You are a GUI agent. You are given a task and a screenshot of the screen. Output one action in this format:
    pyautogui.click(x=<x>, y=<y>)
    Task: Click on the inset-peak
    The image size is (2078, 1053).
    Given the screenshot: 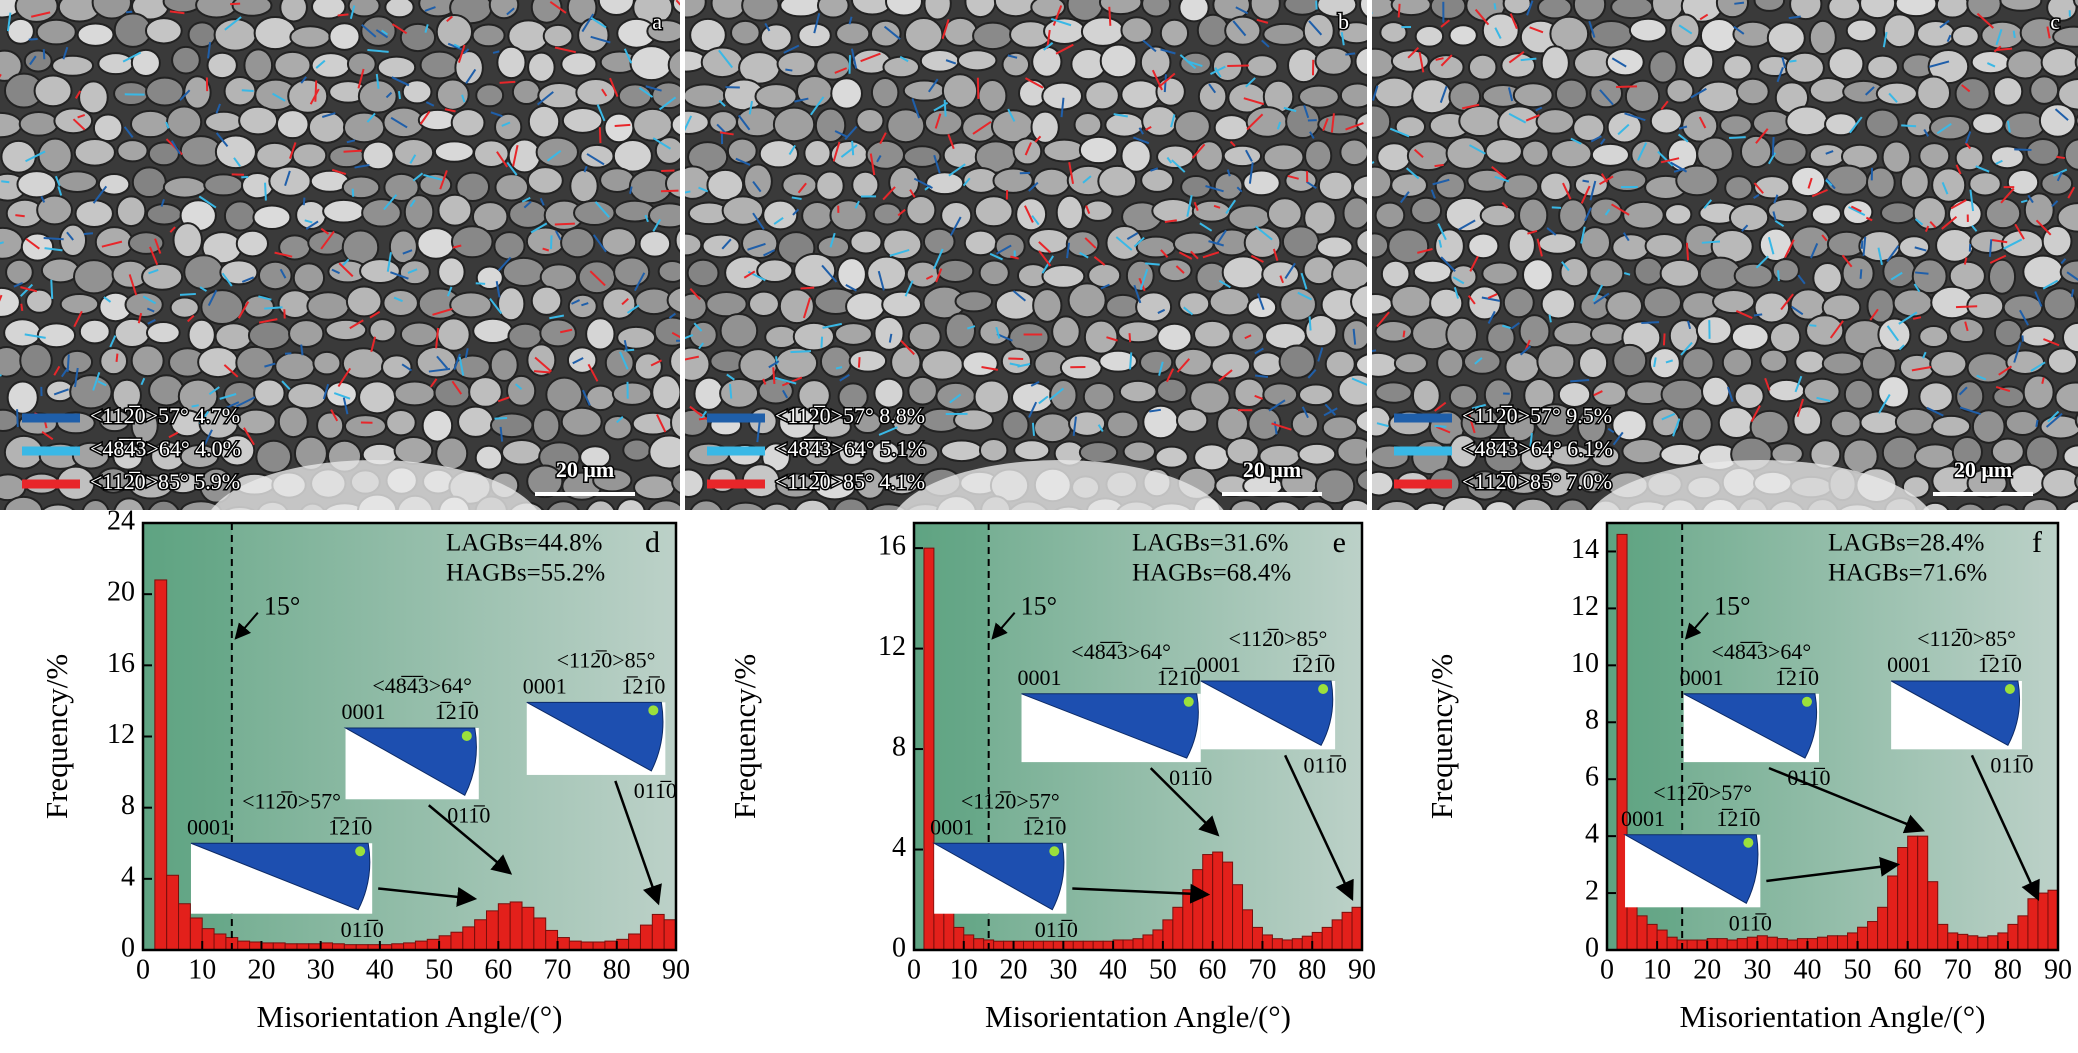 What is the action you would take?
    pyautogui.click(x=360, y=851)
    